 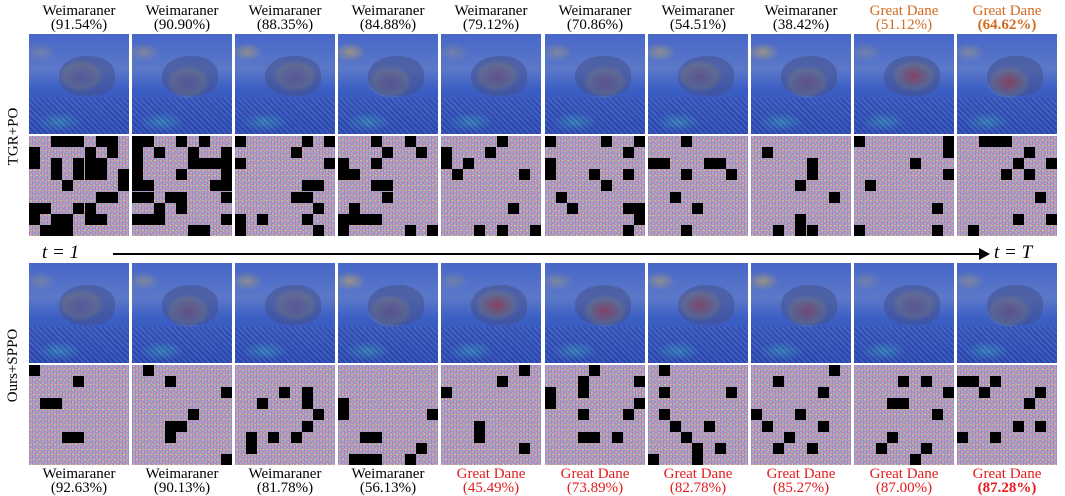 What do you see at coordinates (1007, 488) in the screenshot?
I see `confidence-value: (87.28%)` at bounding box center [1007, 488].